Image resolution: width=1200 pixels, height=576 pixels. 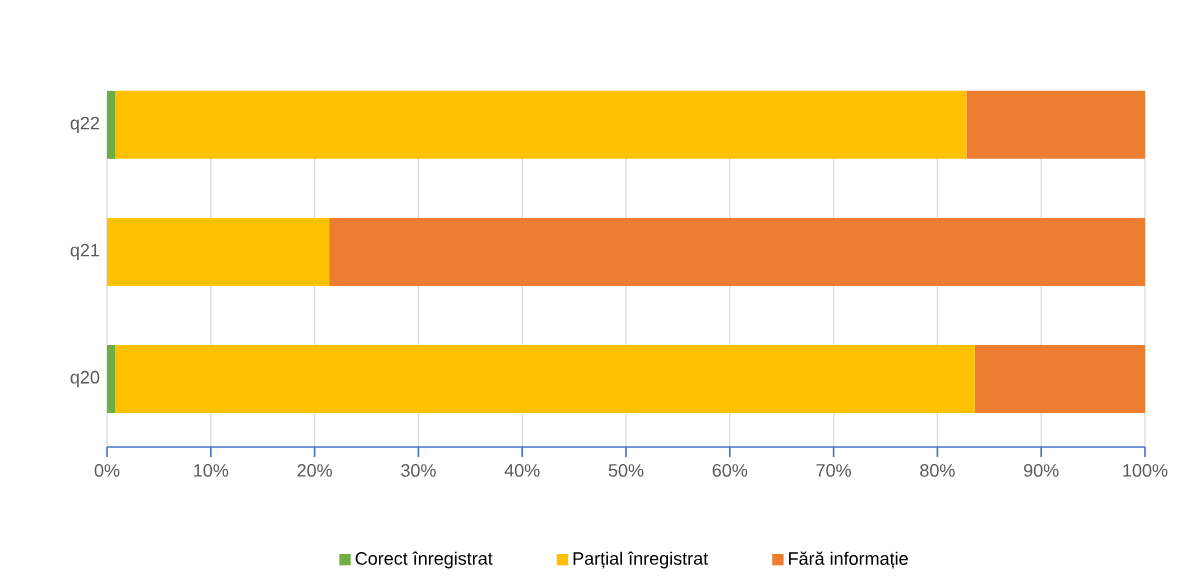 I want to click on x-tick-label: 50%, so click(x=626, y=470).